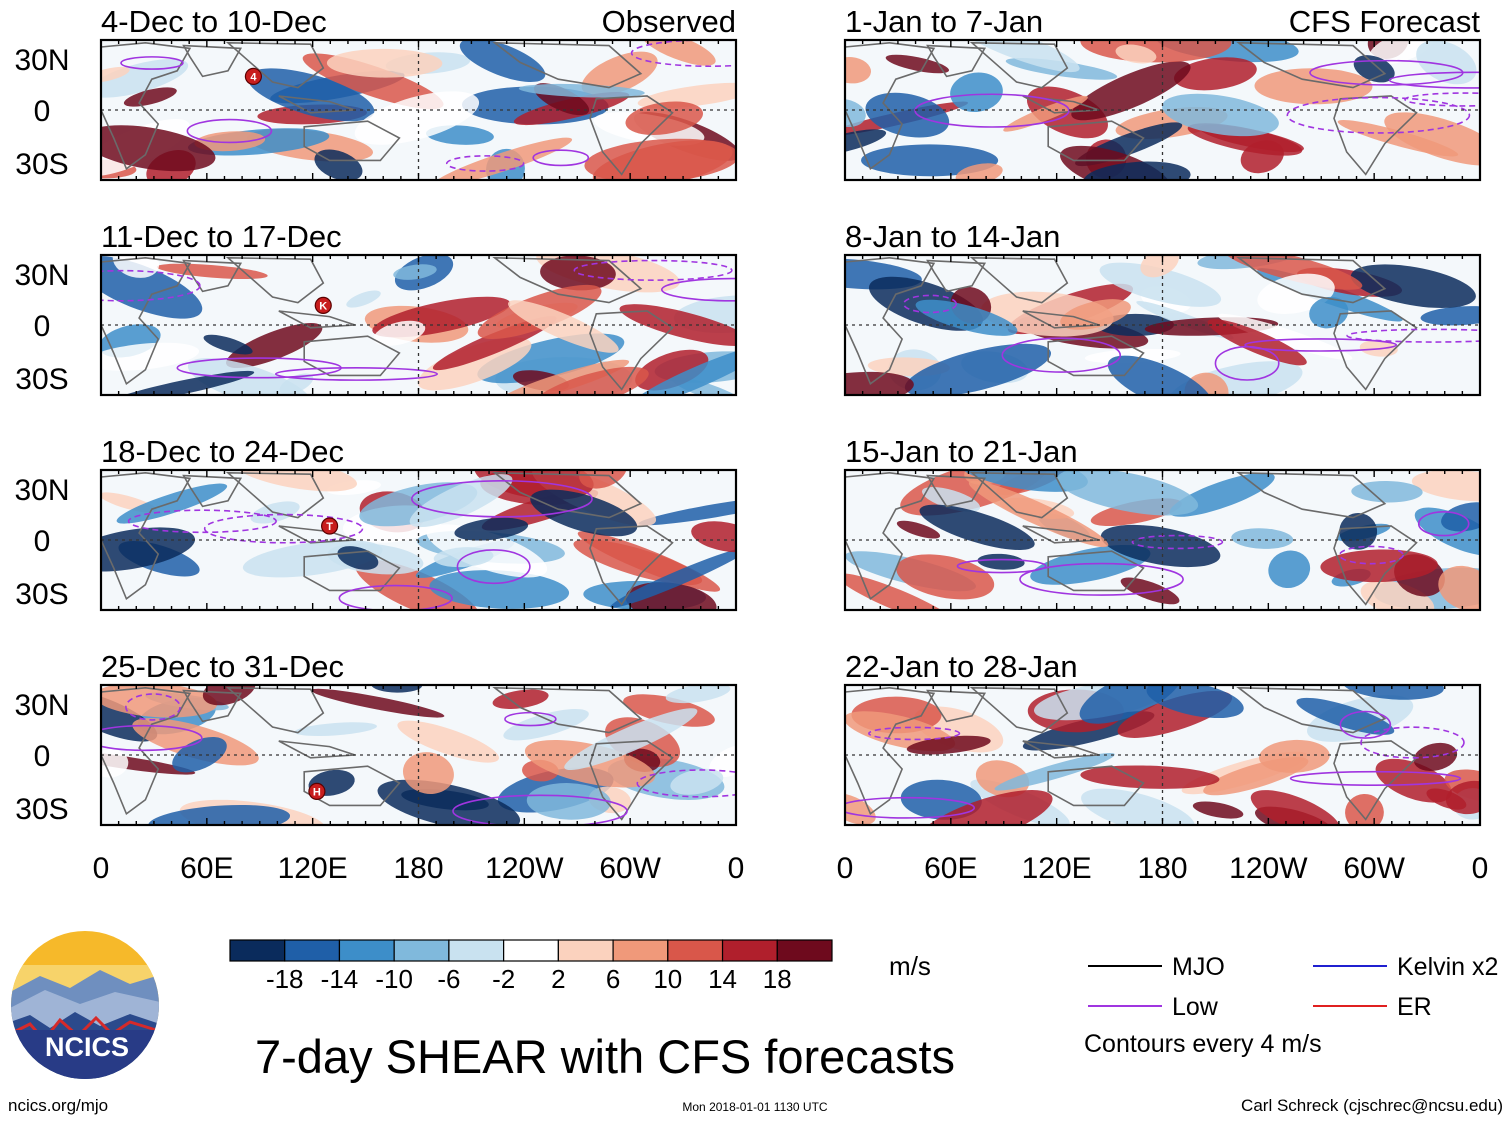 Image resolution: width=1510 pixels, height=1121 pixels. I want to click on x-tick-label: 60W, so click(1374, 868).